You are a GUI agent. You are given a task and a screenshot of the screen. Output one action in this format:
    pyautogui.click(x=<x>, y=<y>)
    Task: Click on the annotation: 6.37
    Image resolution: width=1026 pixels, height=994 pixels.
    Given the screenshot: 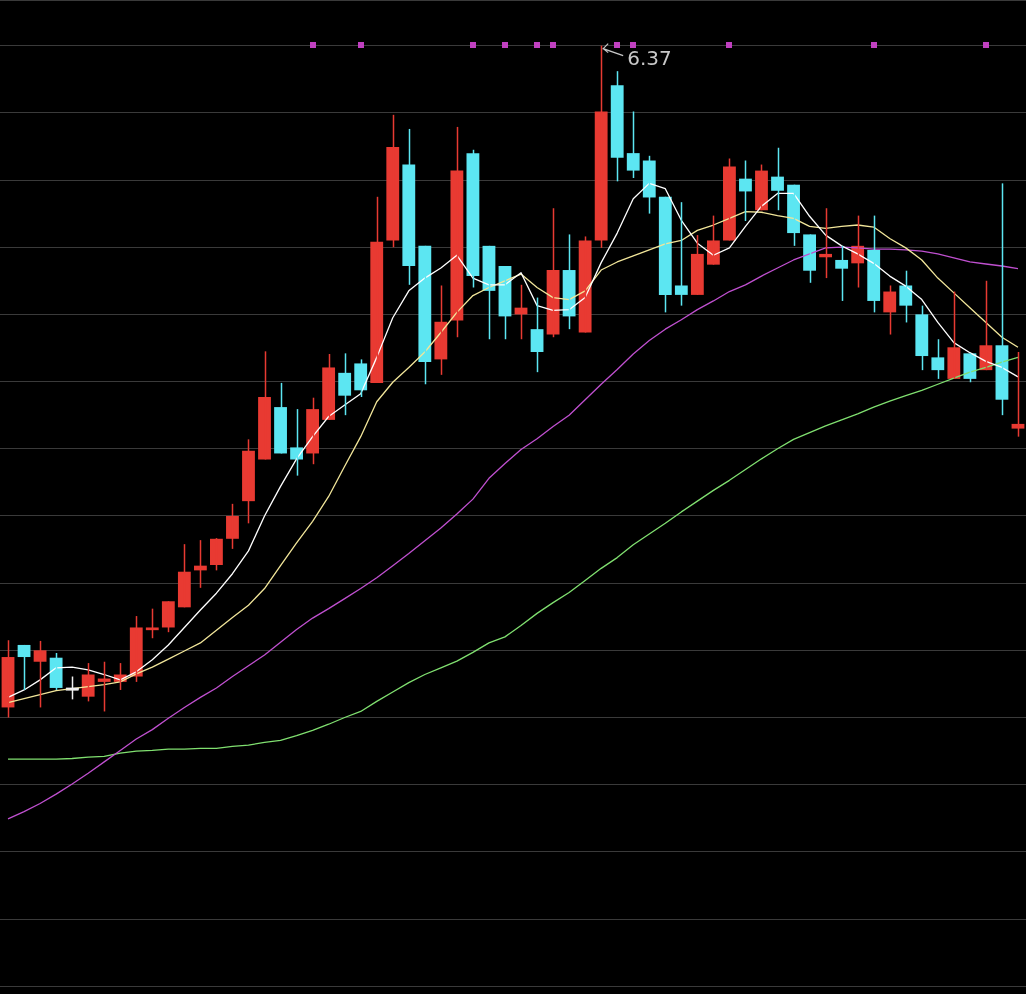 What is the action you would take?
    pyautogui.click(x=649, y=57)
    